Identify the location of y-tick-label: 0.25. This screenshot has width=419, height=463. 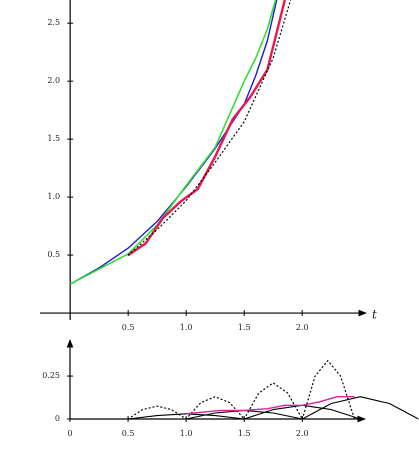
(51, 375).